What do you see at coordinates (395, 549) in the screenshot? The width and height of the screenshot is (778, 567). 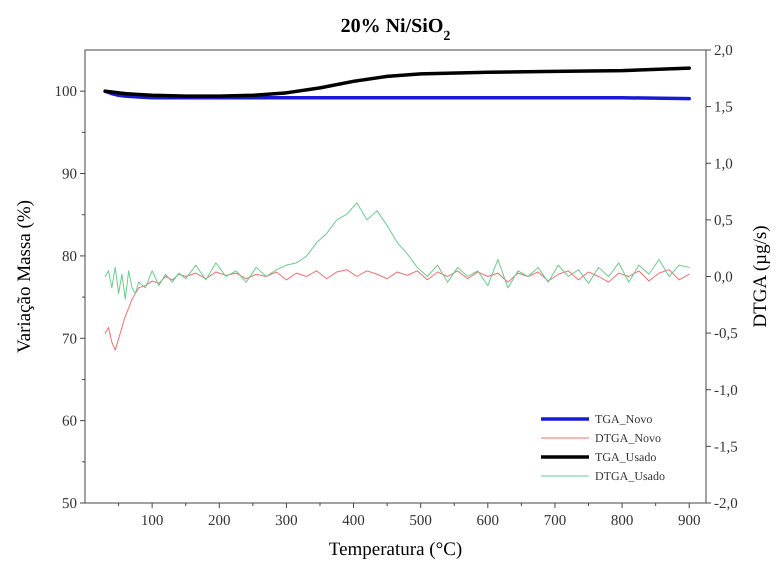 I see `x-axis-title: Temperatura (°C)` at bounding box center [395, 549].